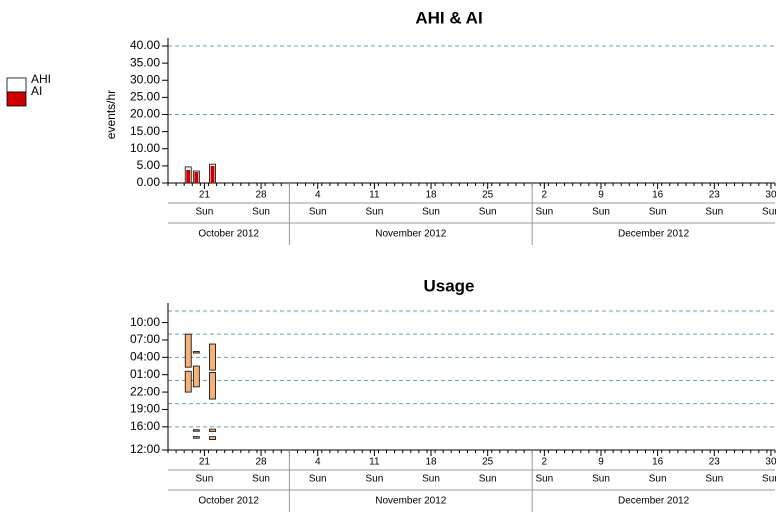 Image resolution: width=776 pixels, height=514 pixels. What do you see at coordinates (145, 339) in the screenshot?
I see `y-tick-label: 07:00` at bounding box center [145, 339].